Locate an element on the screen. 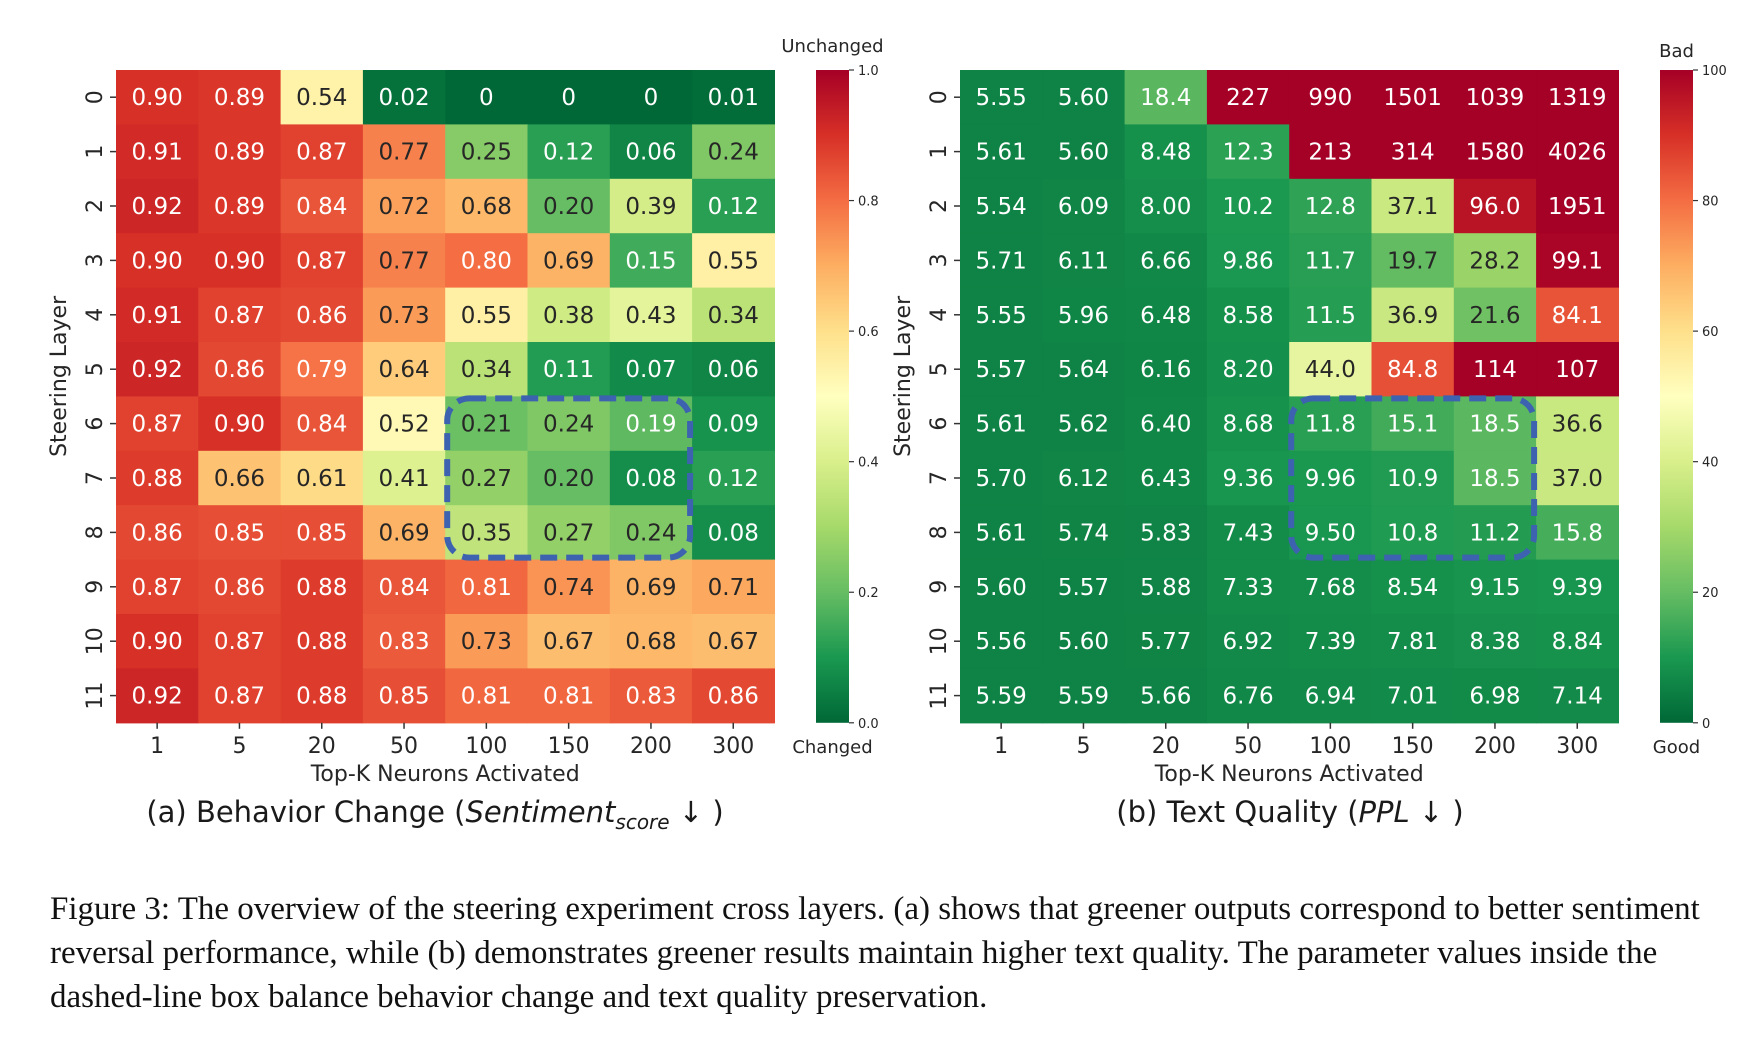  panel-b-cell-value: 5.62 is located at coordinates (1083, 425).